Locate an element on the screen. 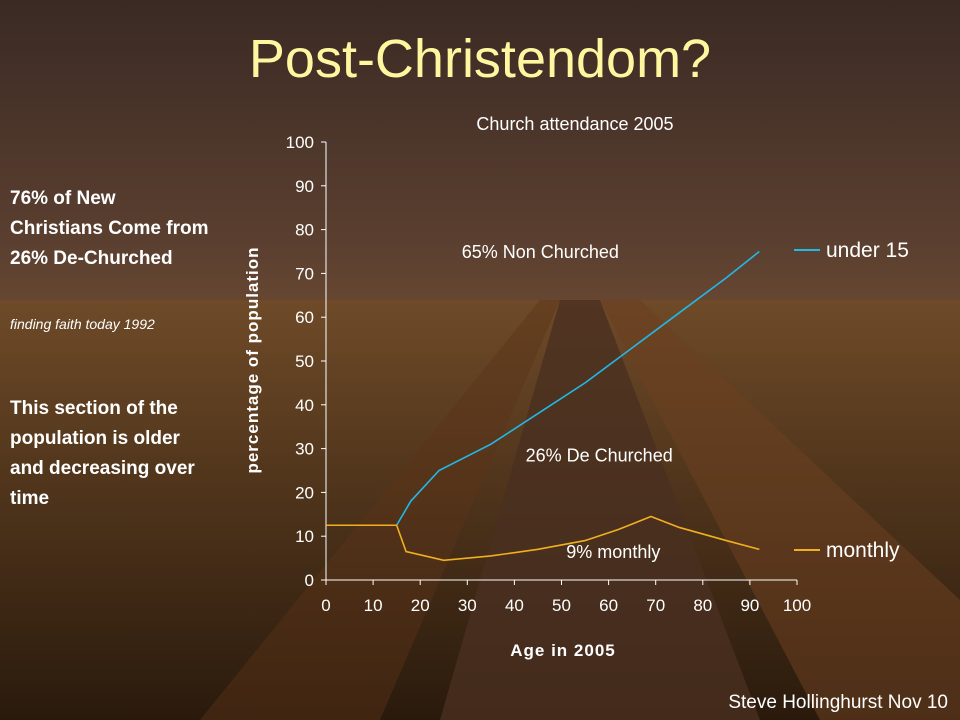 This screenshot has width=960, height=720. y-tick-label: 60 is located at coordinates (304, 317).